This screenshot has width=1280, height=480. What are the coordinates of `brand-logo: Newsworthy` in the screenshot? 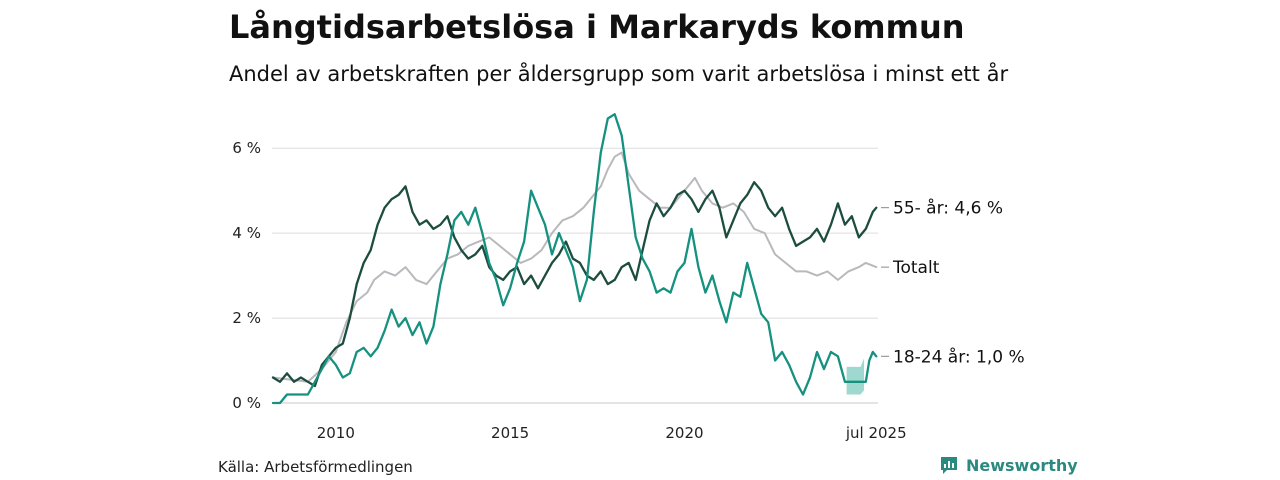 It's located at (1008, 465).